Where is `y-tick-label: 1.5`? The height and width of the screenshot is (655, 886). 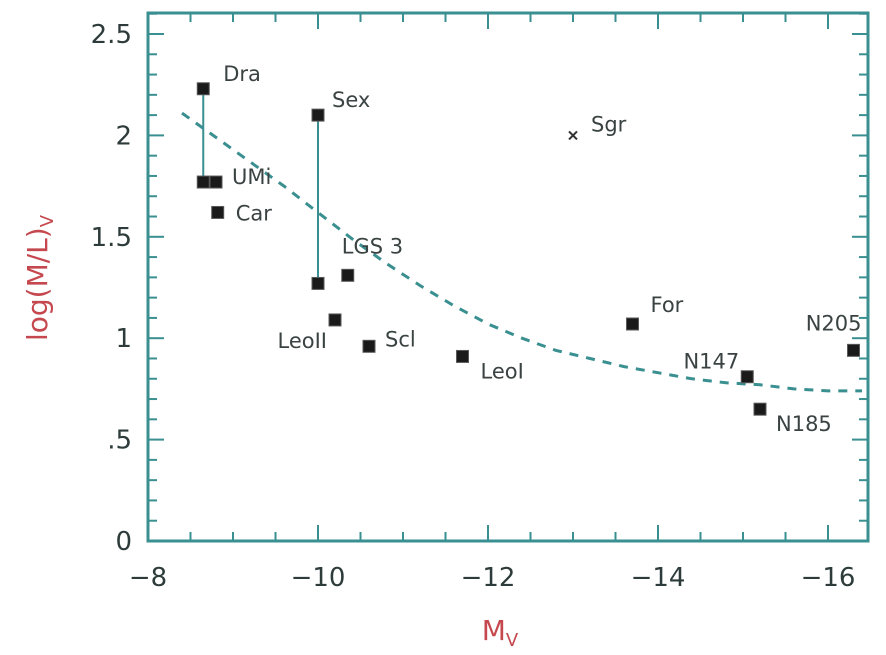 y-tick-label: 1.5 is located at coordinates (111, 238).